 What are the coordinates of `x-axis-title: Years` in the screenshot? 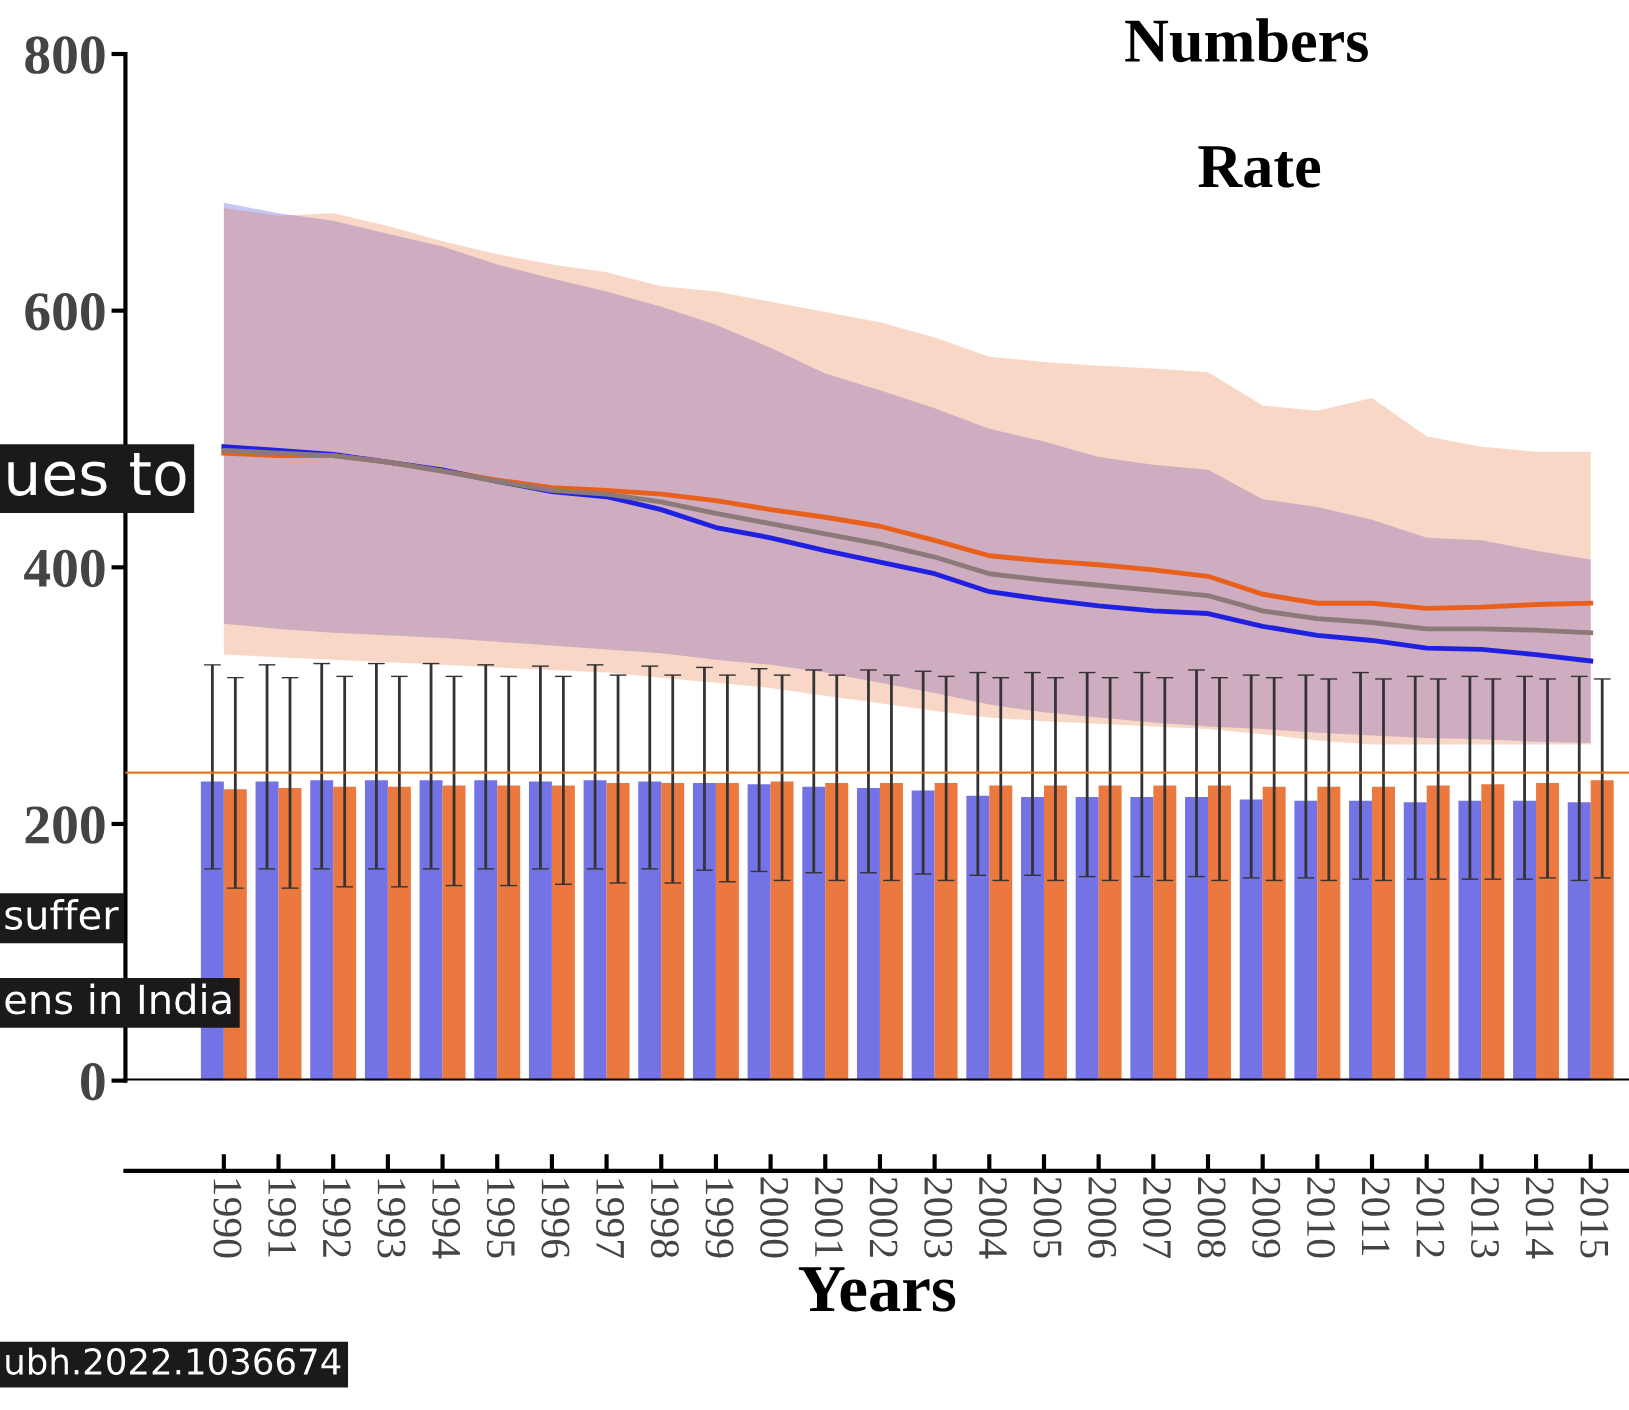 It's located at (877, 1289).